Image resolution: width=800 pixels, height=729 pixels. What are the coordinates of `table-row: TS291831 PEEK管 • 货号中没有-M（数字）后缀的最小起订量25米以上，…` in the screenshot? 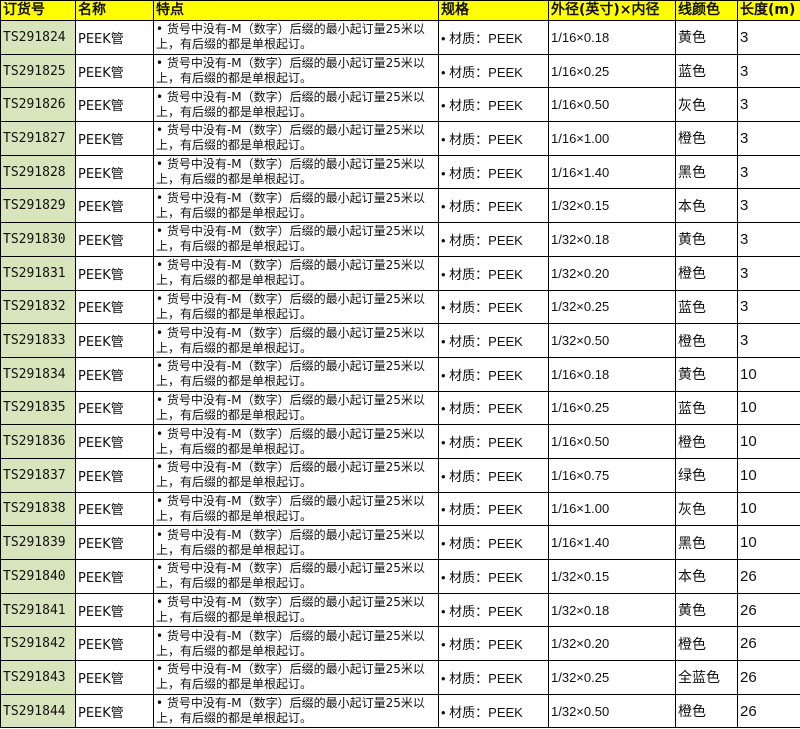 It's located at (400, 273).